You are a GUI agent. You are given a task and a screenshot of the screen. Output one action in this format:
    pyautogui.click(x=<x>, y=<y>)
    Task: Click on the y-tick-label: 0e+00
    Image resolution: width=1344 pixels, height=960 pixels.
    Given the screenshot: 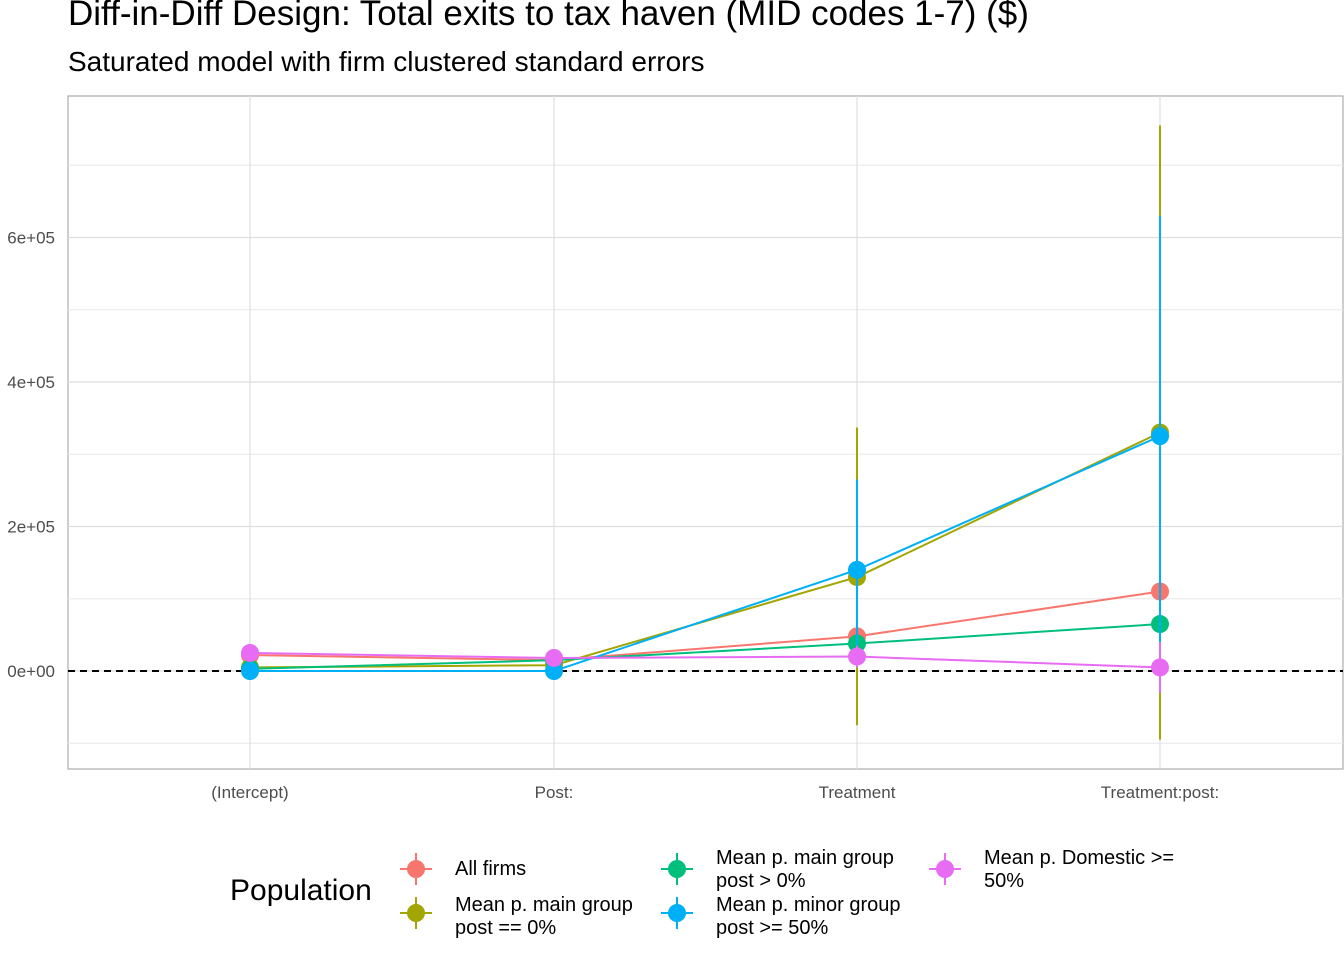 What is the action you would take?
    pyautogui.click(x=31, y=671)
    